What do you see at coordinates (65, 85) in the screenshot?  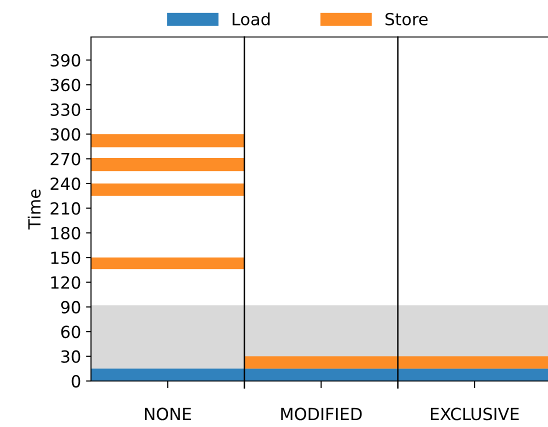 I see `y-tick-label: 360` at bounding box center [65, 85].